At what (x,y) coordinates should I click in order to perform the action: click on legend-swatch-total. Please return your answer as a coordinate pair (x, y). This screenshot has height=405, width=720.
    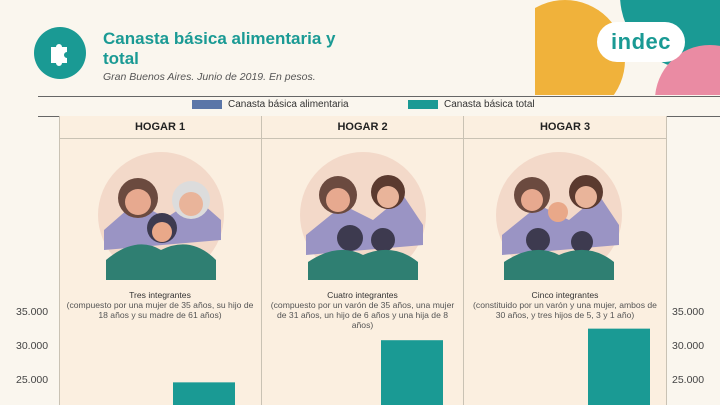
    Looking at the image, I should click on (423, 104).